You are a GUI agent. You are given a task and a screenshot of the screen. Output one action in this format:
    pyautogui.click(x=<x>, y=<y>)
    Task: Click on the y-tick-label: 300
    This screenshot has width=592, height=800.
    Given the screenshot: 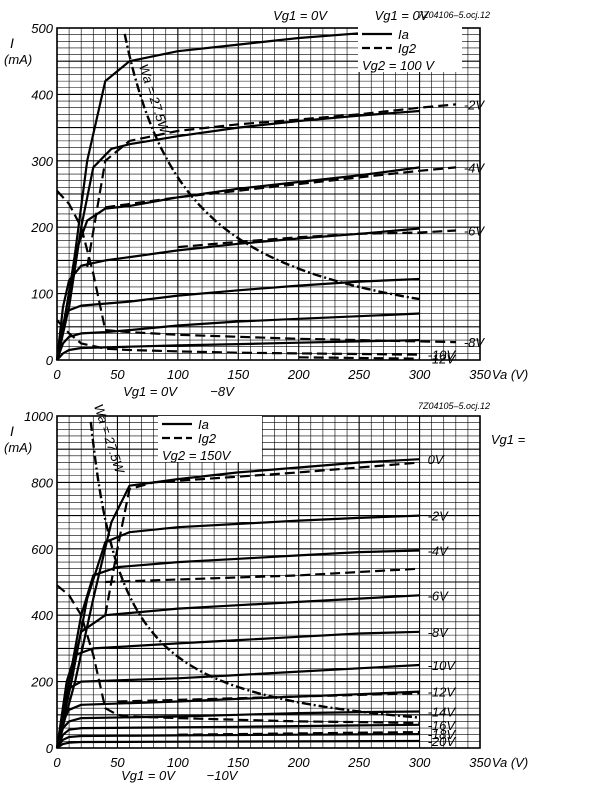 What is the action you would take?
    pyautogui.click(x=42, y=161)
    